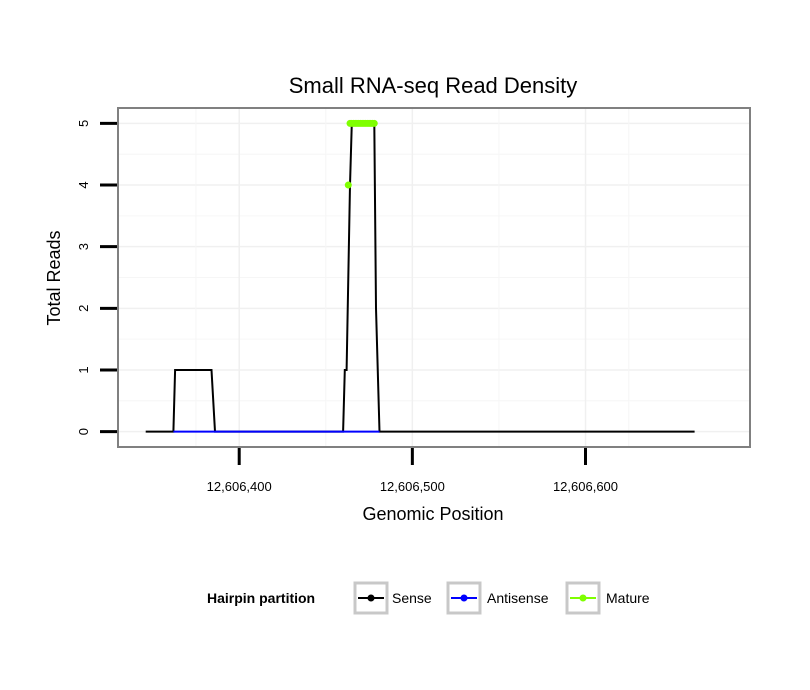 The height and width of the screenshot is (690, 810). What do you see at coordinates (412, 486) in the screenshot?
I see `x-tick-label: 12,606,500` at bounding box center [412, 486].